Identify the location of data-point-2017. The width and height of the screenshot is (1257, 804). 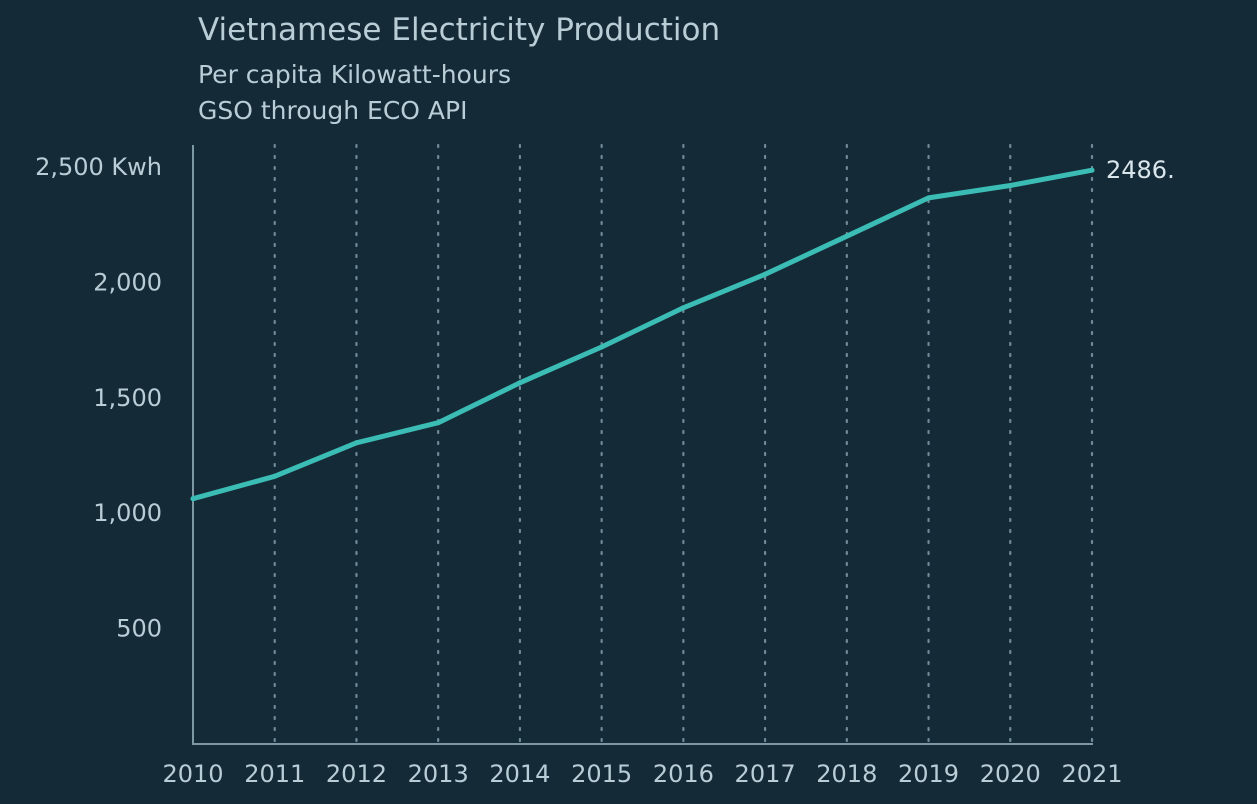
(765, 274).